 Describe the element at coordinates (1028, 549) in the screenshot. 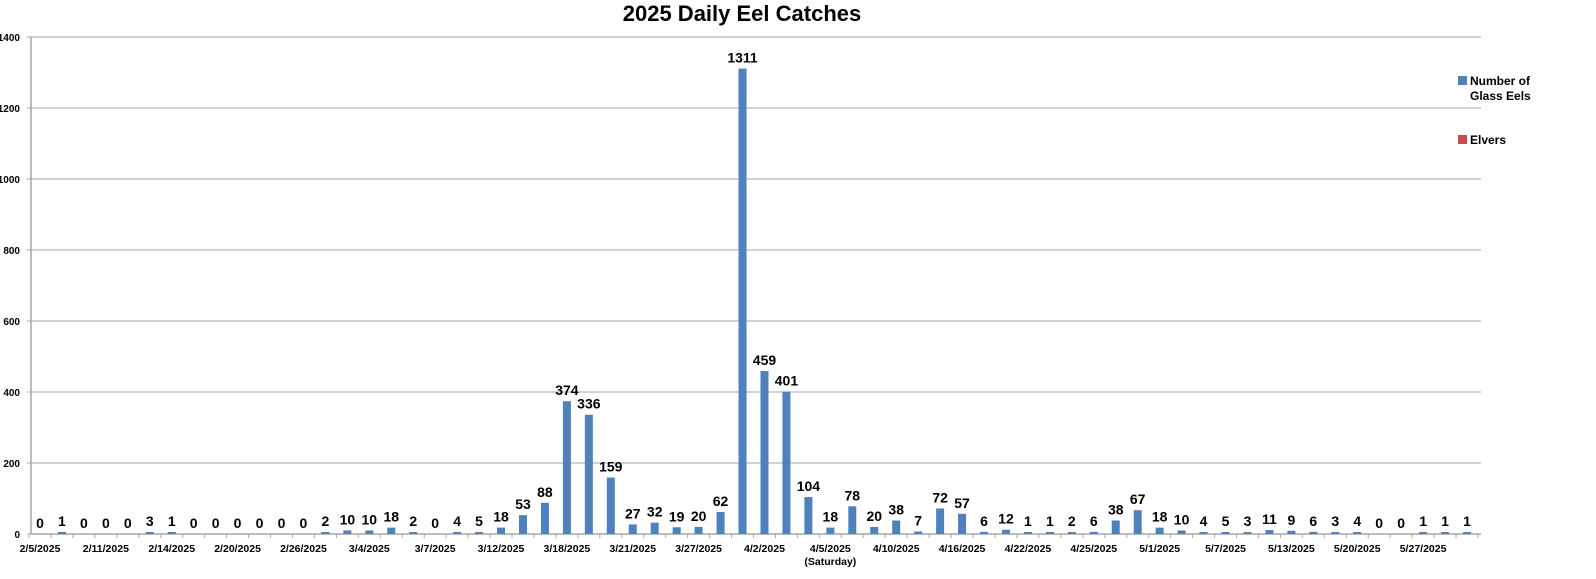

I see `x-tick-label: 4/22/2025` at that location.